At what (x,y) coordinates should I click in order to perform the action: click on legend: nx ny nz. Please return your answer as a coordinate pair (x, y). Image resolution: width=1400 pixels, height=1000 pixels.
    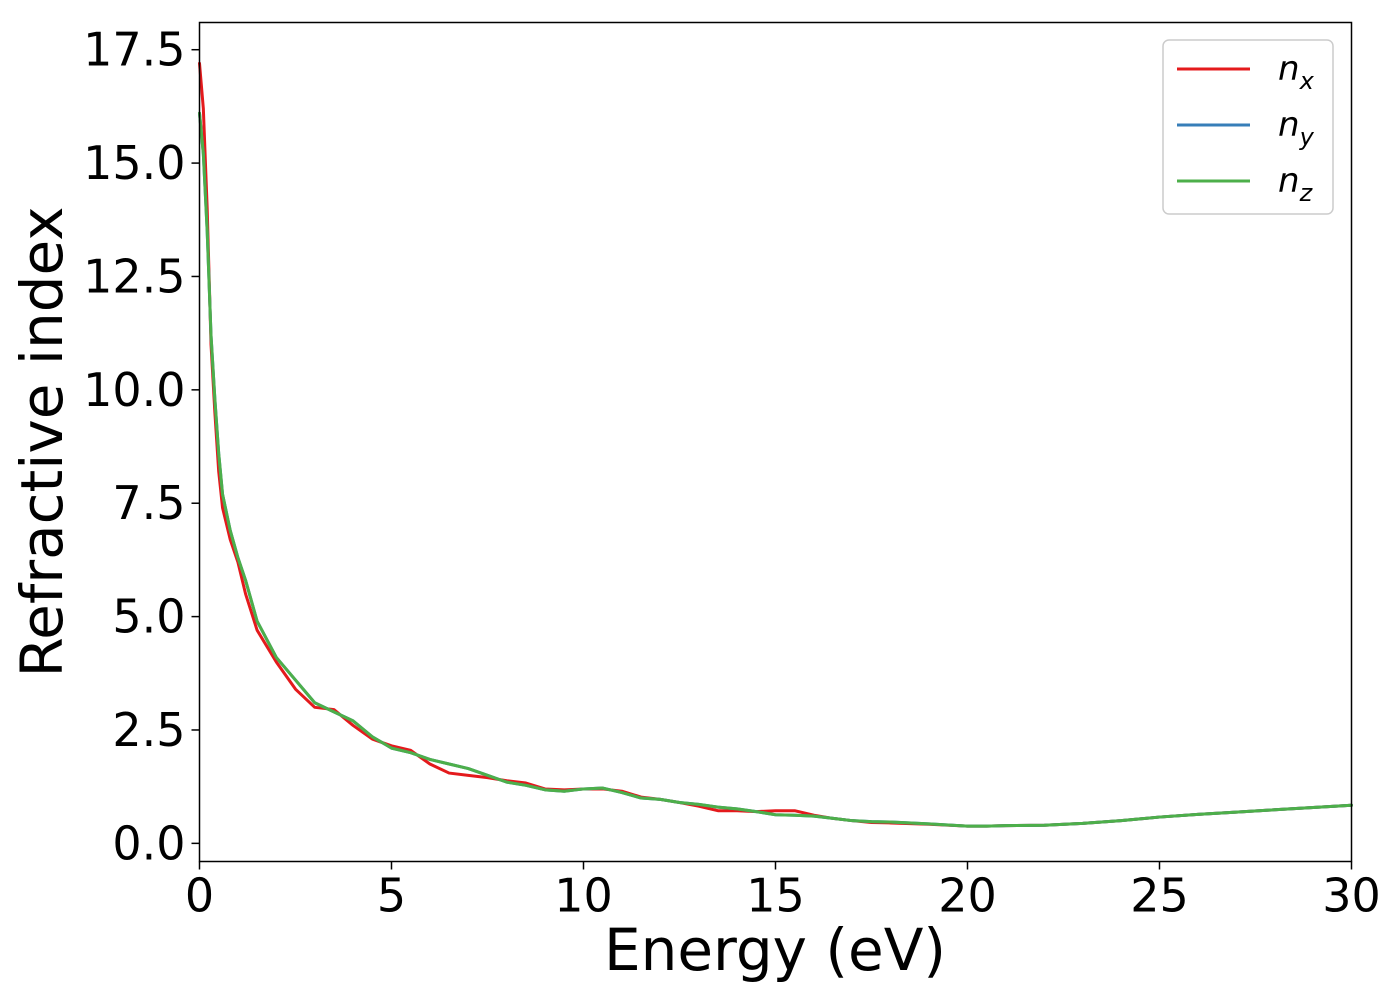
    Looking at the image, I should click on (1248, 127).